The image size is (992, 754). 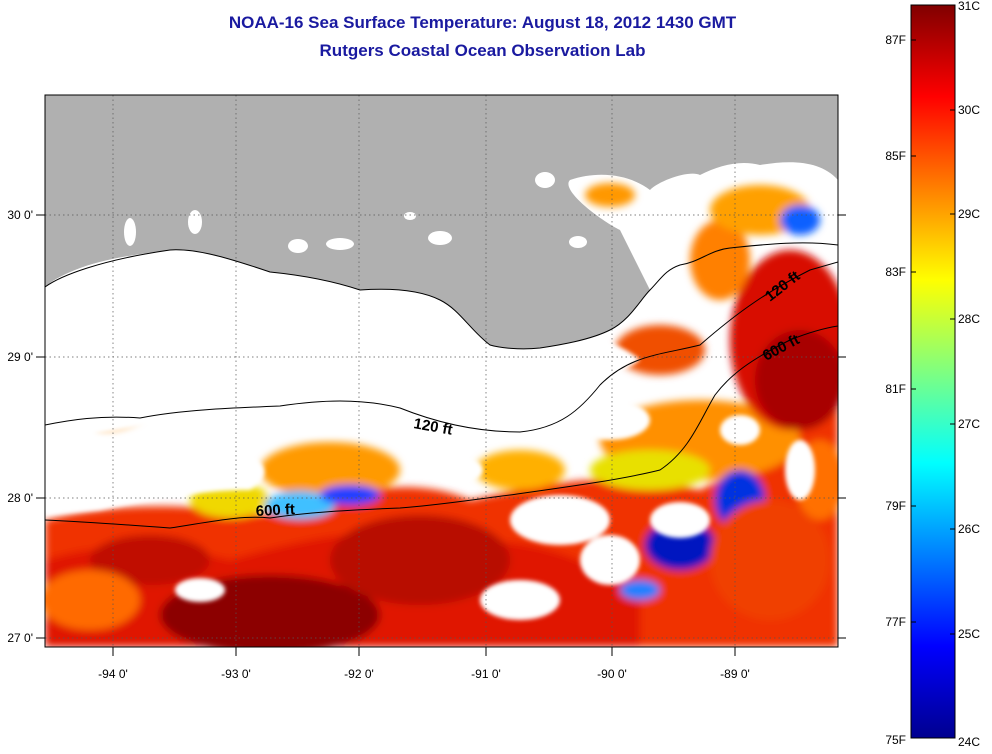 What do you see at coordinates (113, 674) in the screenshot?
I see `lon-tick-label: -94 0'` at bounding box center [113, 674].